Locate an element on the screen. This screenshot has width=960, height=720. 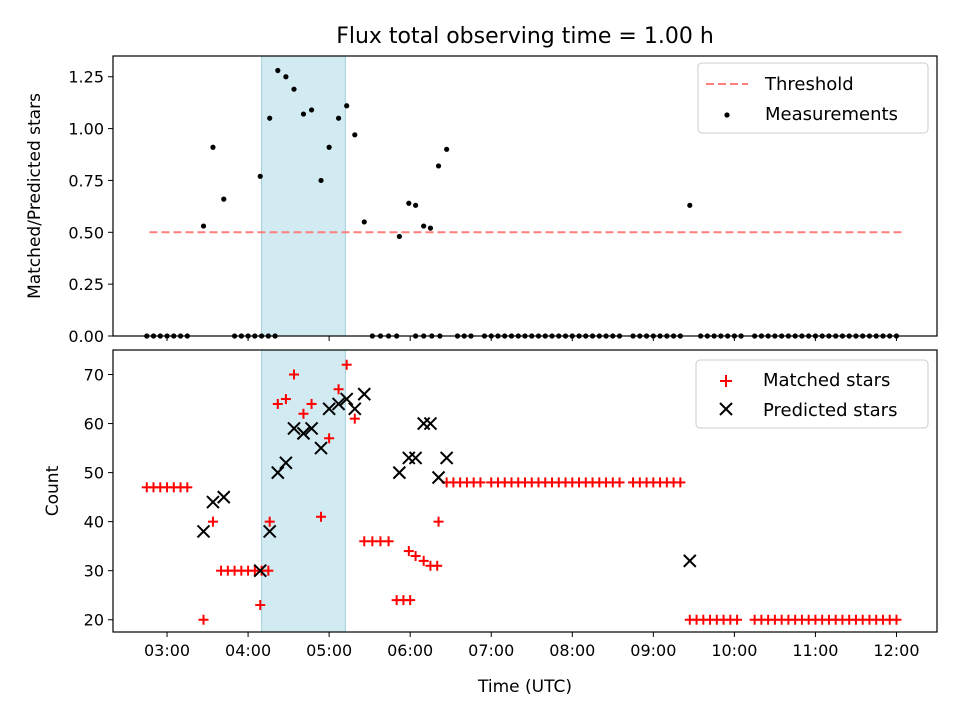
top-legend-box is located at coordinates (813, 98).